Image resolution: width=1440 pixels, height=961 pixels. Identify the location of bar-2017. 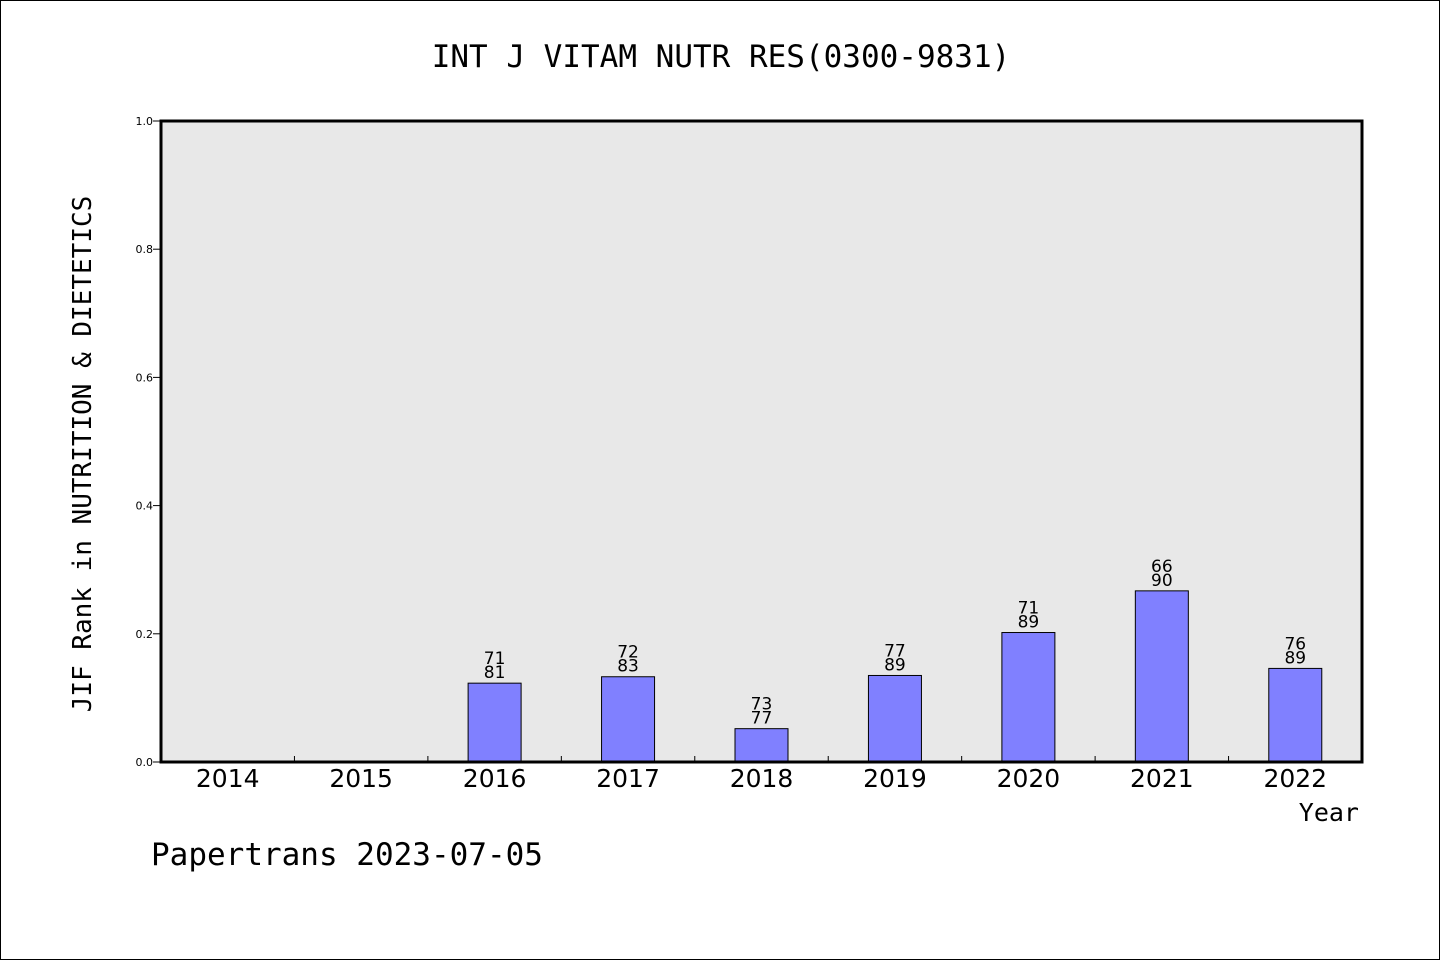
(628, 719).